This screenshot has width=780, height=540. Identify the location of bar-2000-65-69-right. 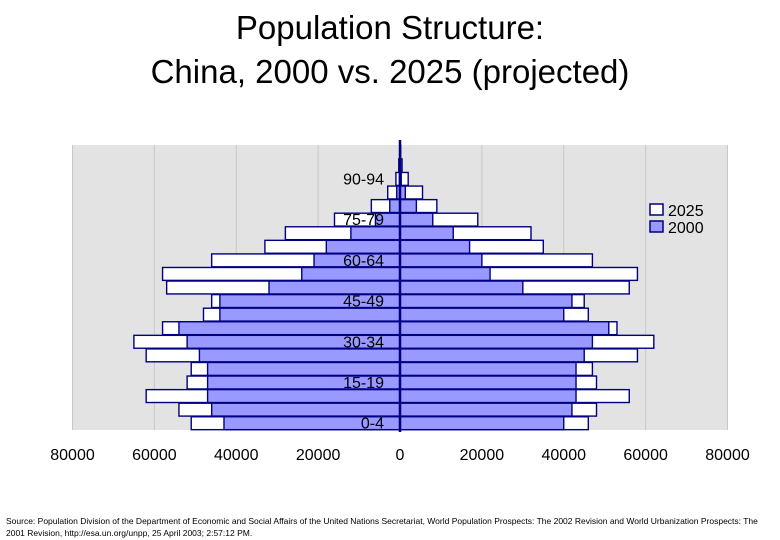
(435, 246).